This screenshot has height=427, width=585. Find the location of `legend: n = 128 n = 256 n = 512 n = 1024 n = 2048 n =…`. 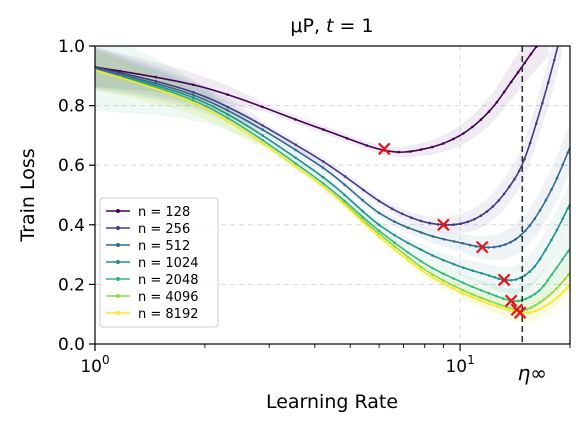

legend: n = 128 n = 256 n = 512 n = 1024 n = 2048 n =… is located at coordinates (159, 262).